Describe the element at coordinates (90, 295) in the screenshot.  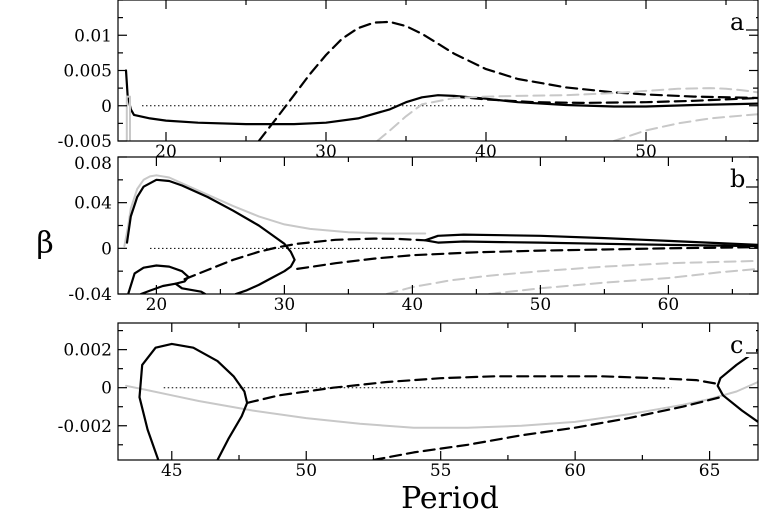
I see `y-tick-label: -0.04` at that location.